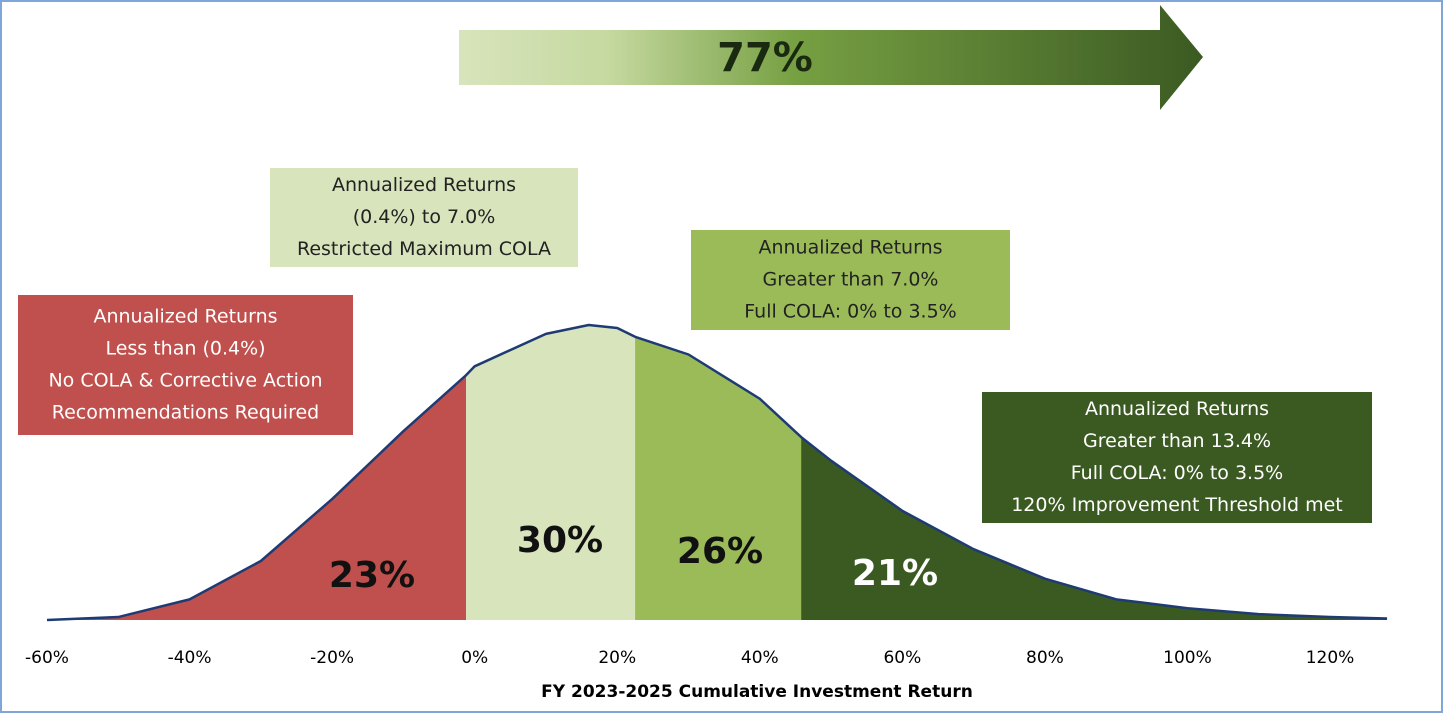 The width and height of the screenshot is (1443, 713). I want to click on x-tick-label: 40%, so click(760, 658).